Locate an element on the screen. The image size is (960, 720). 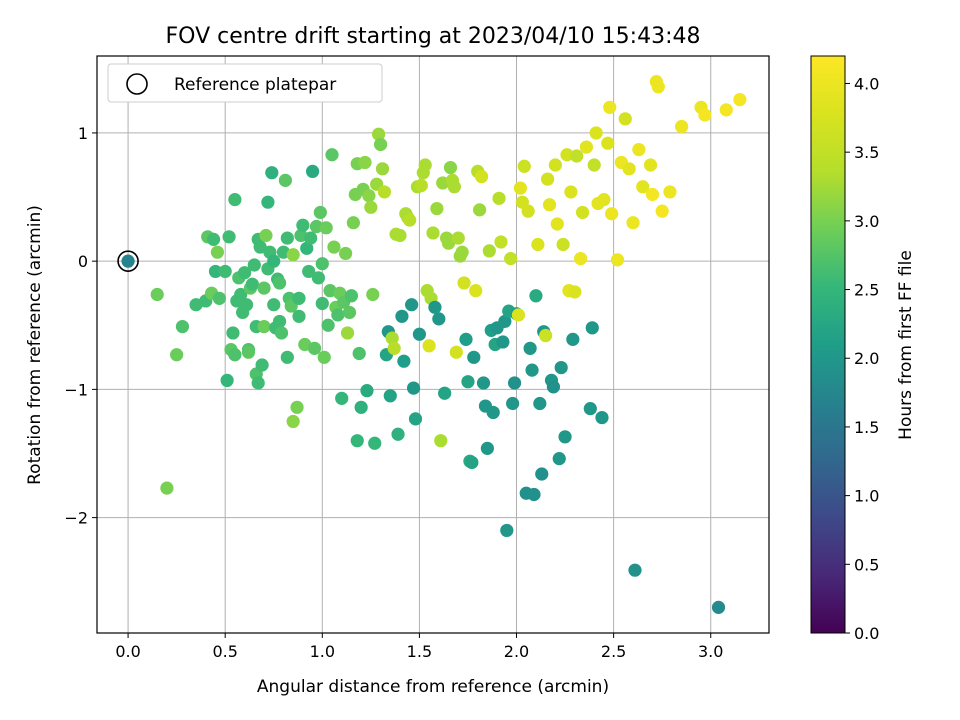
legend-marker is located at coordinates (137, 84).